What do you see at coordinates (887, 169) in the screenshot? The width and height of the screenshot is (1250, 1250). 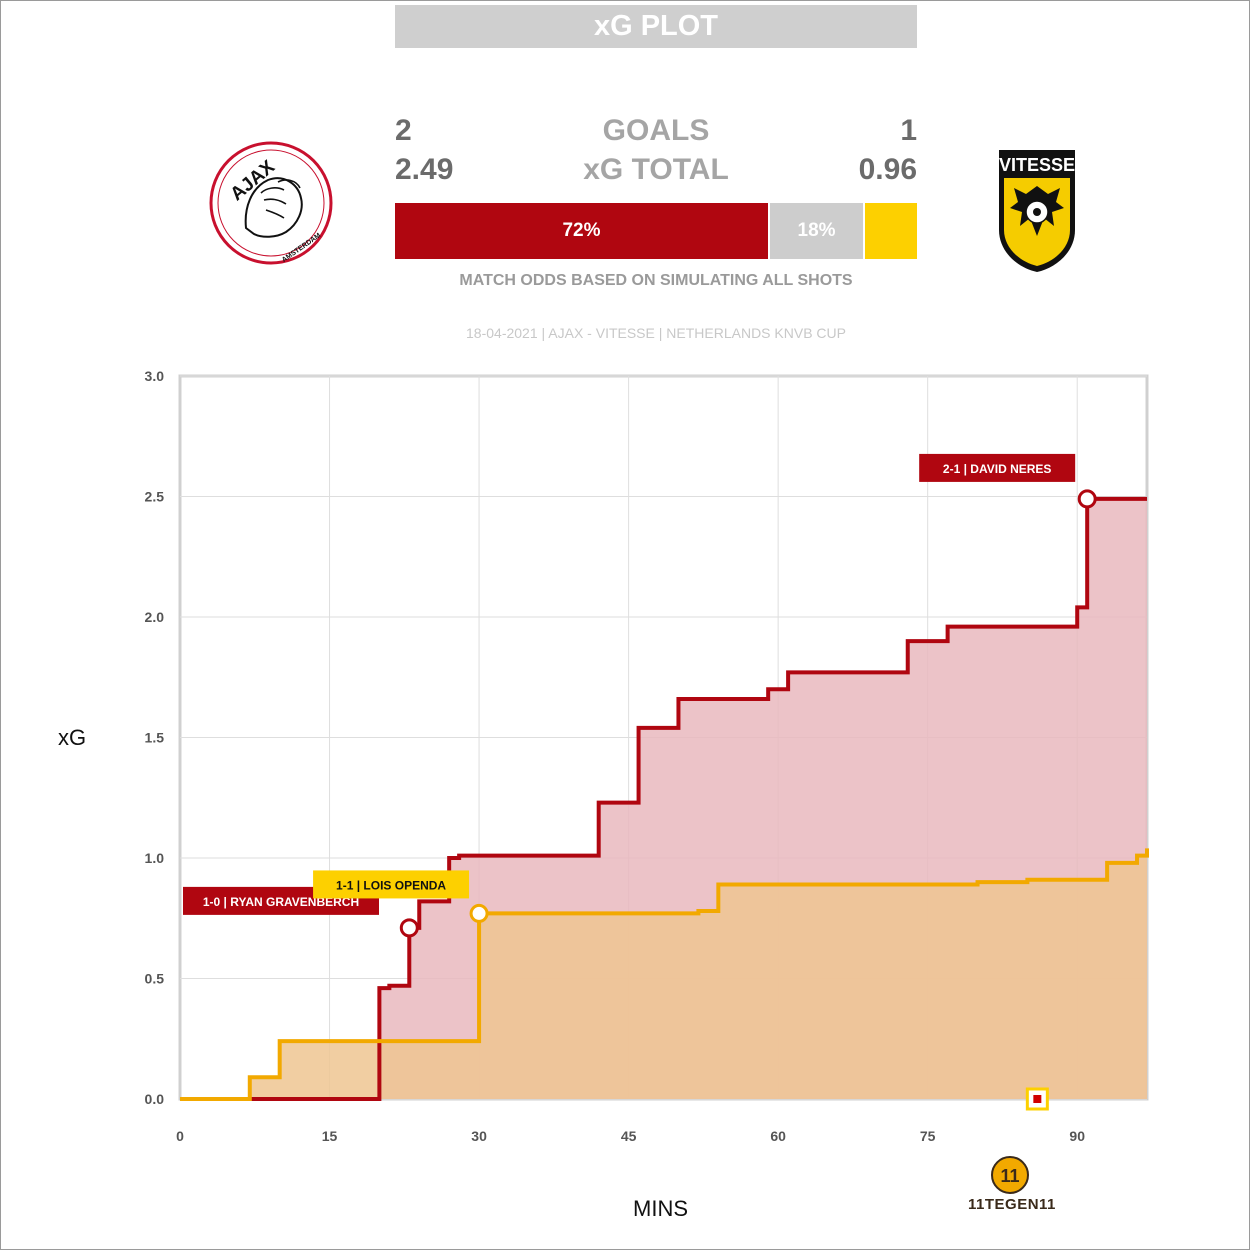 I see `away-xg-total: 0.96` at bounding box center [887, 169].